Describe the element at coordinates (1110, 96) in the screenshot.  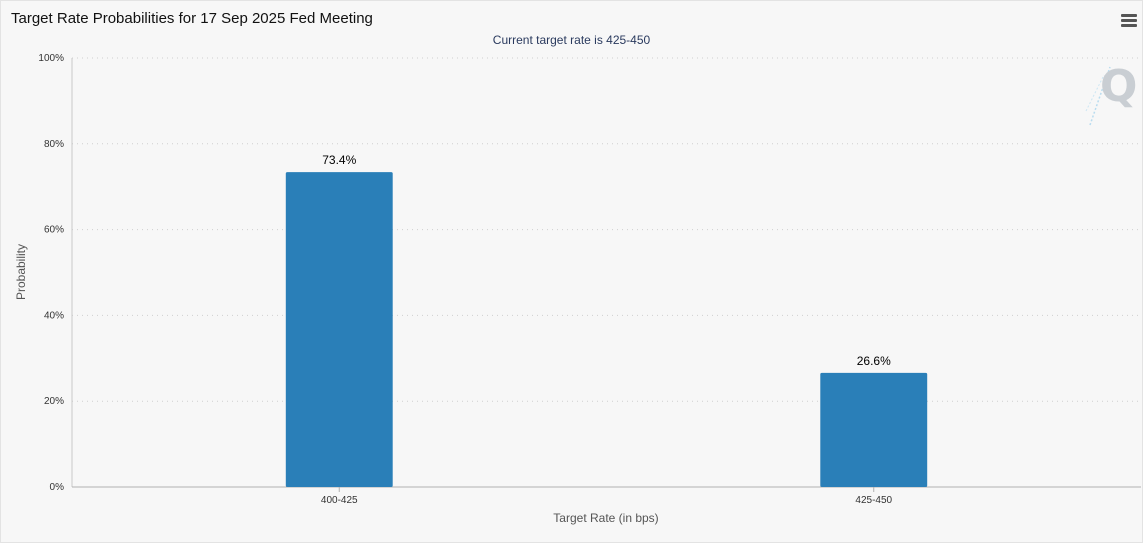
I see `q-logo-icon: Q` at that location.